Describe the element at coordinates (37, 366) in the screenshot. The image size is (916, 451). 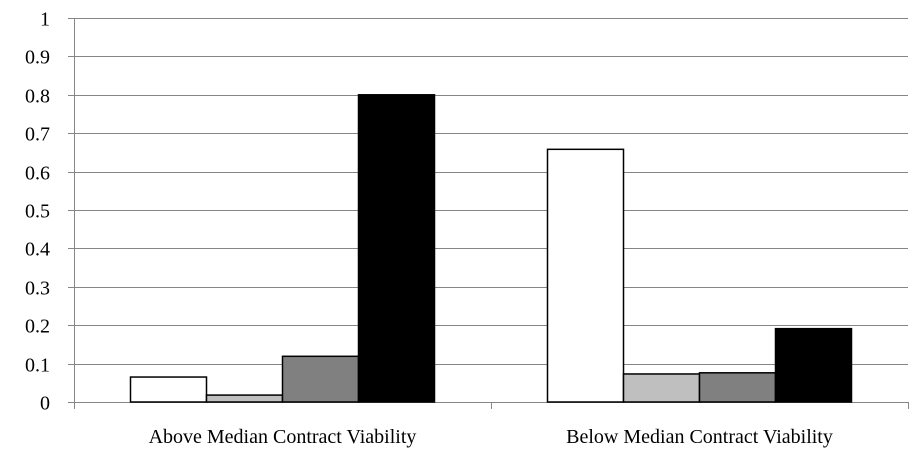
I see `y-tick-label: 0.1` at that location.